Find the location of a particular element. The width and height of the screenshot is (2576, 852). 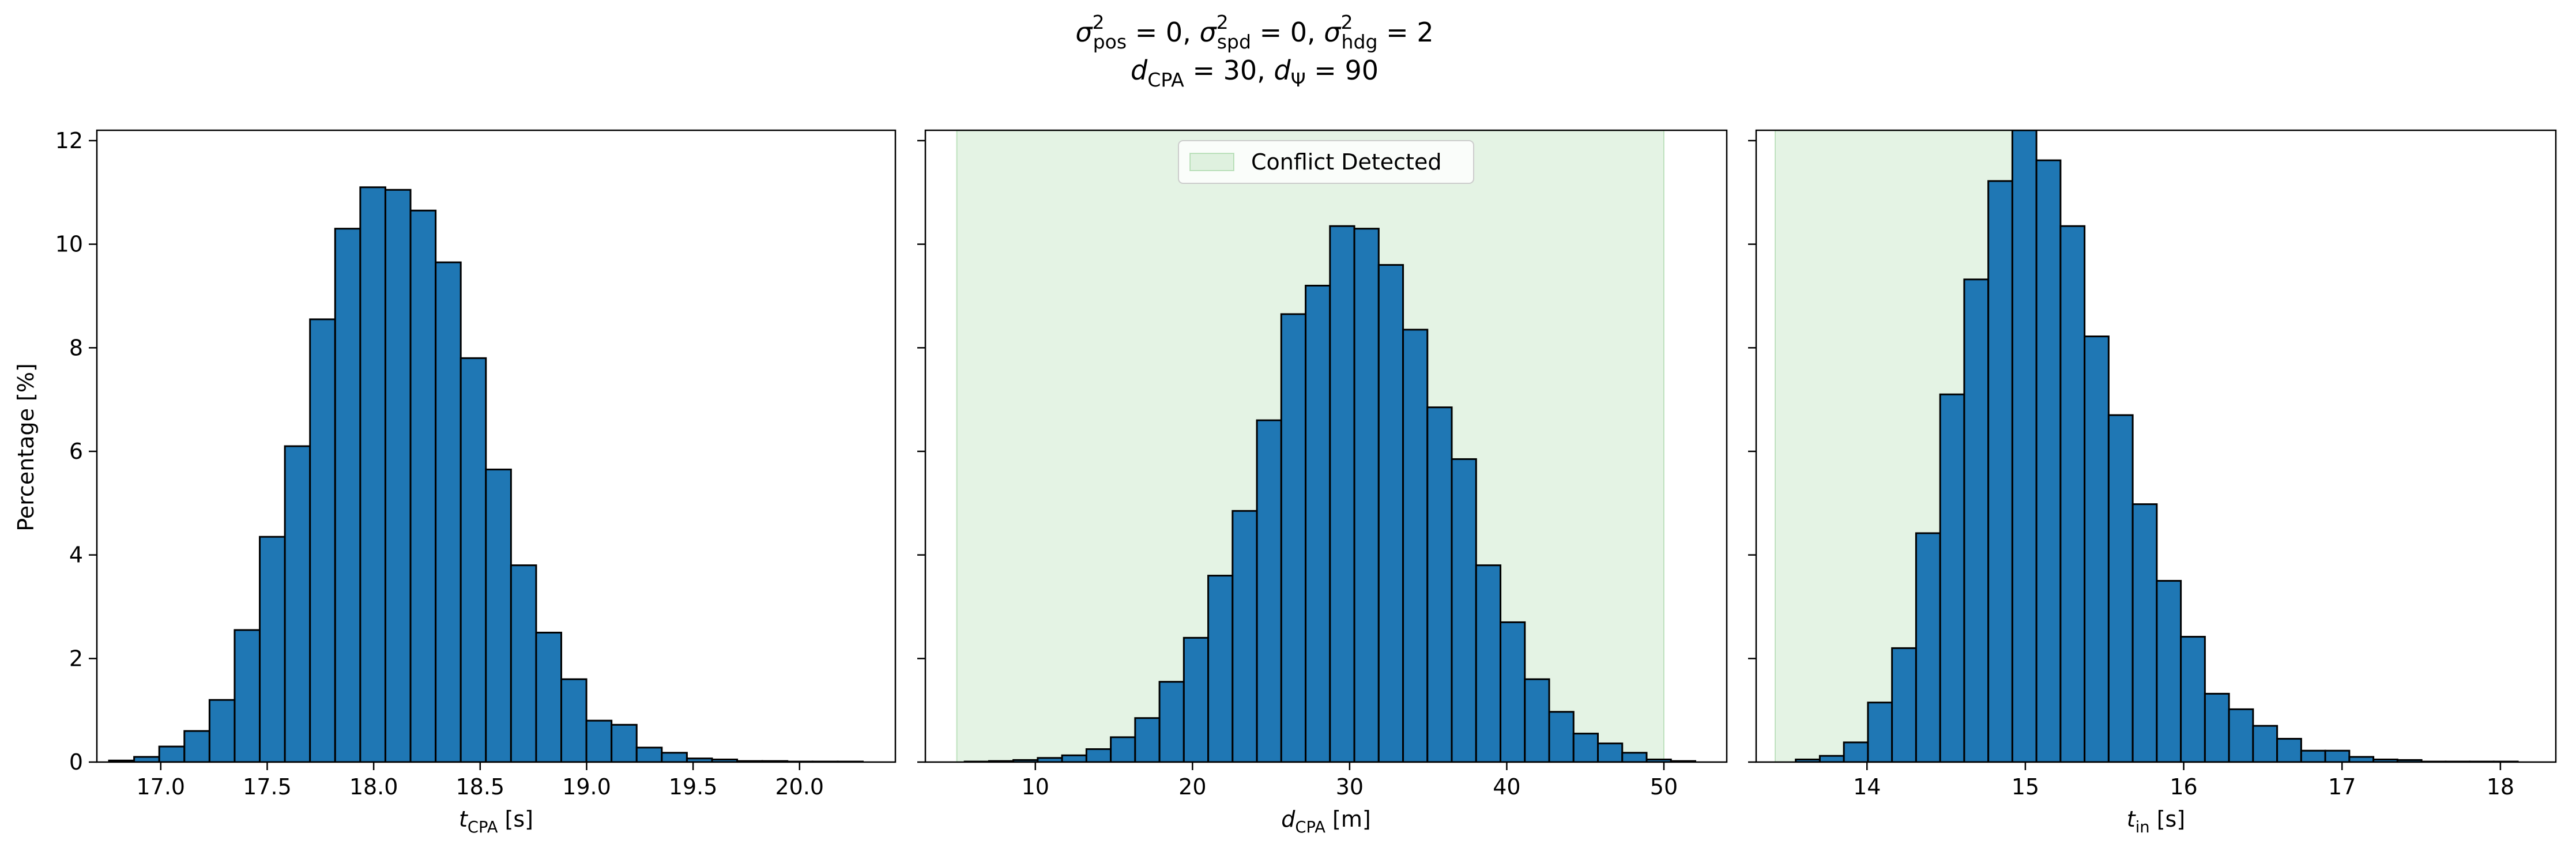

x-axis-label: dCPA [m] is located at coordinates (1325, 821).